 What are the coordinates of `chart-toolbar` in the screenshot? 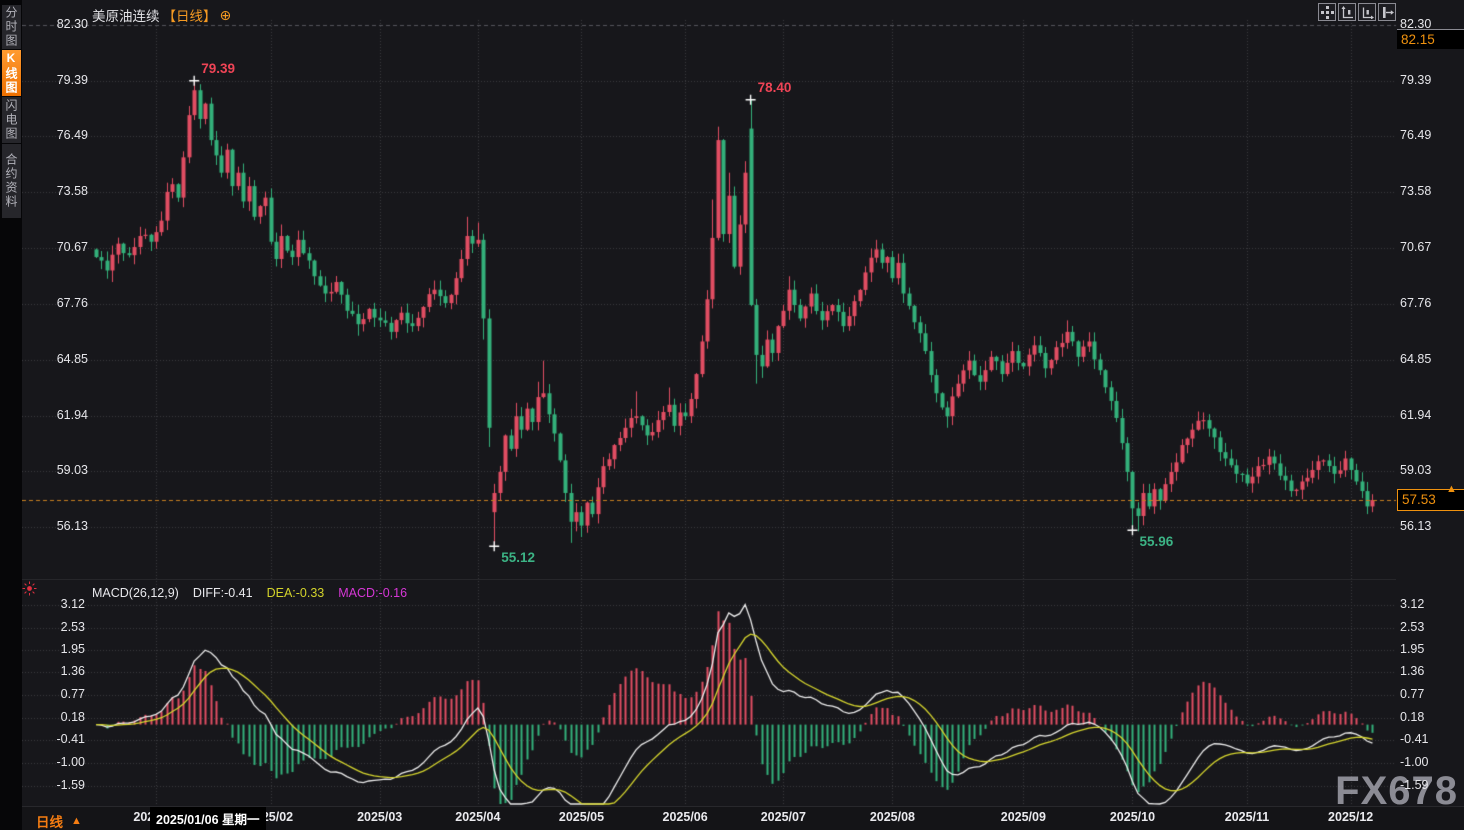 It's located at (1357, 12).